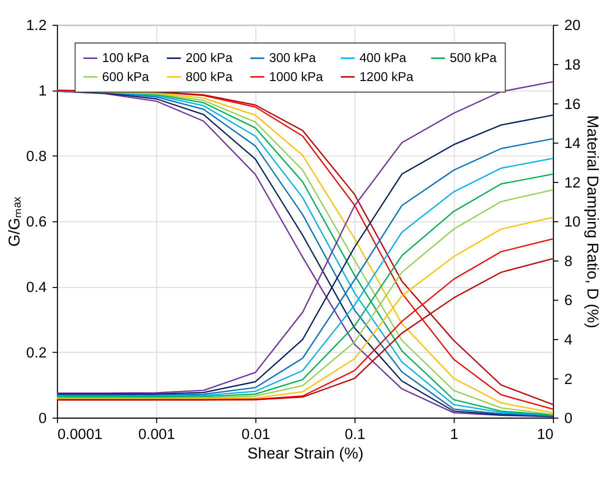 The image size is (604, 496). I want to click on x-tick-label: 0.0001, so click(79, 434).